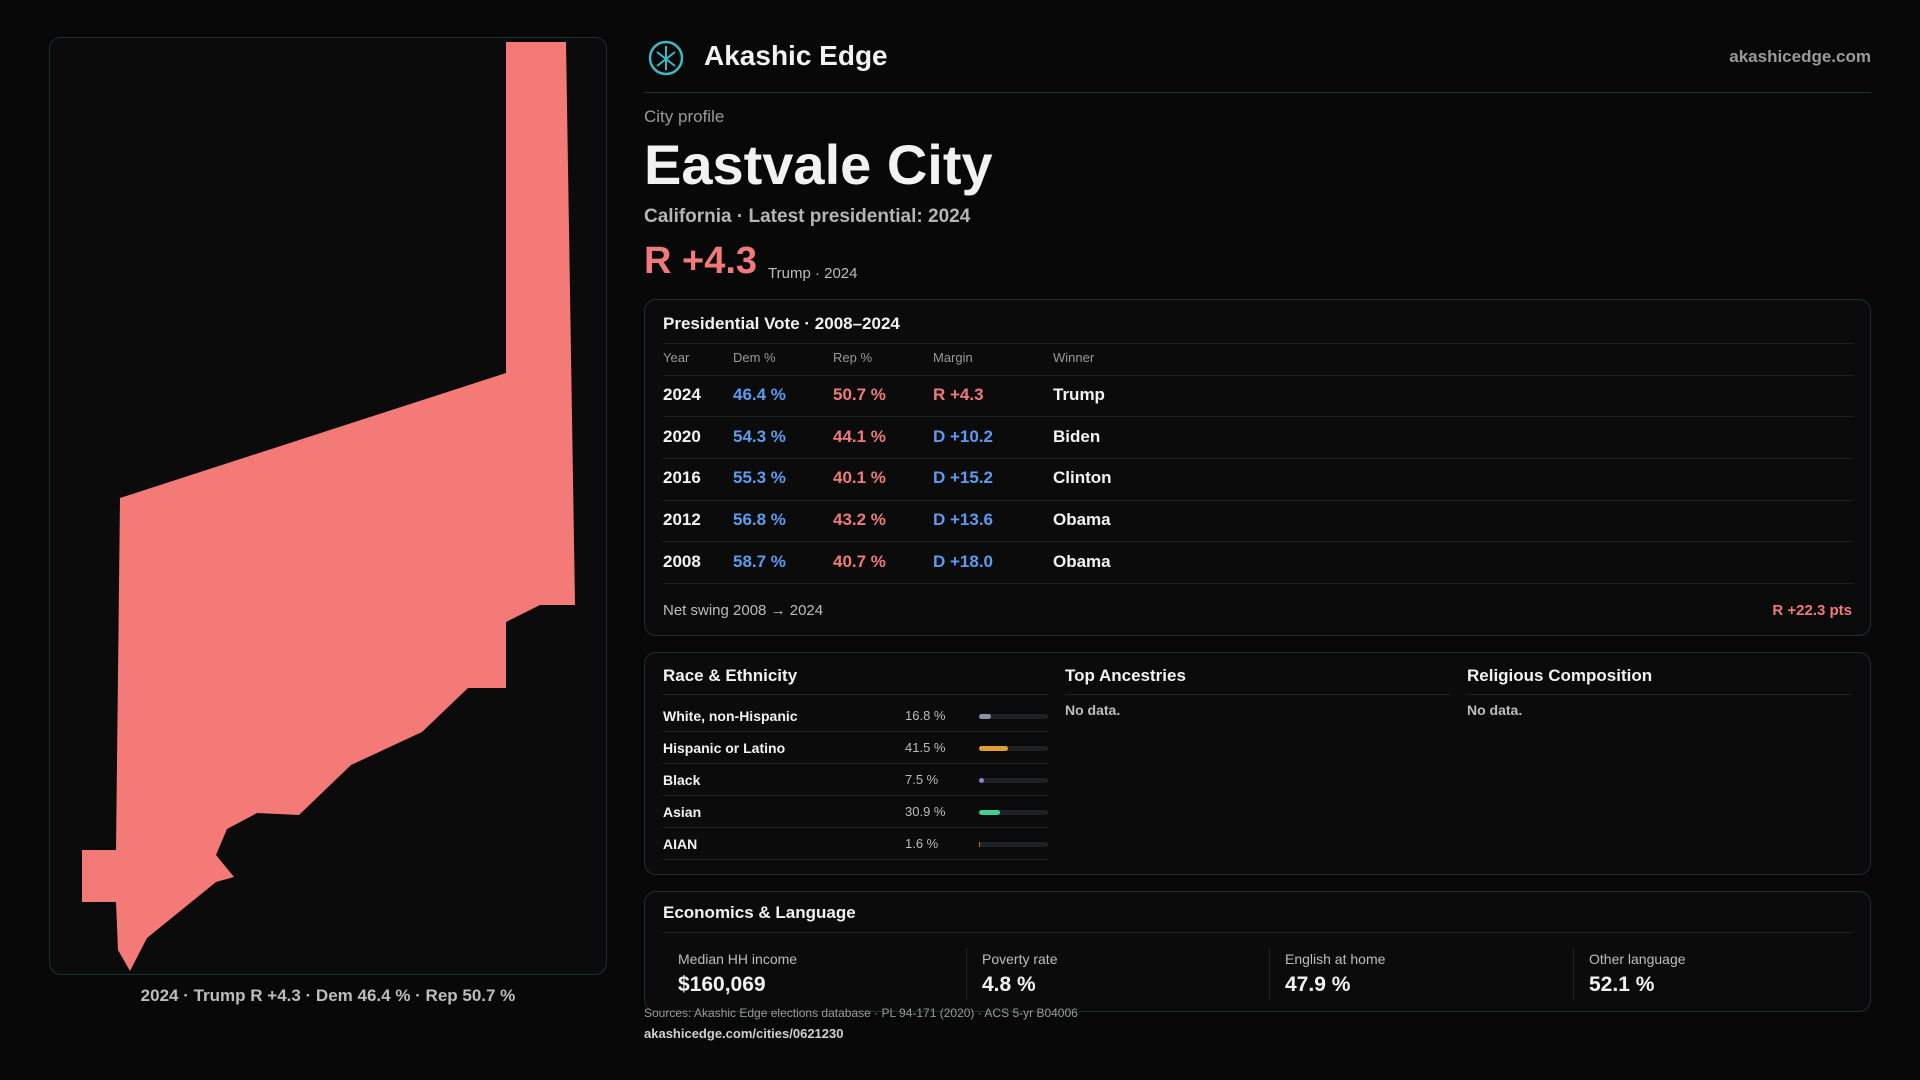  What do you see at coordinates (1079, 394) in the screenshot?
I see `table-cell: Trump` at bounding box center [1079, 394].